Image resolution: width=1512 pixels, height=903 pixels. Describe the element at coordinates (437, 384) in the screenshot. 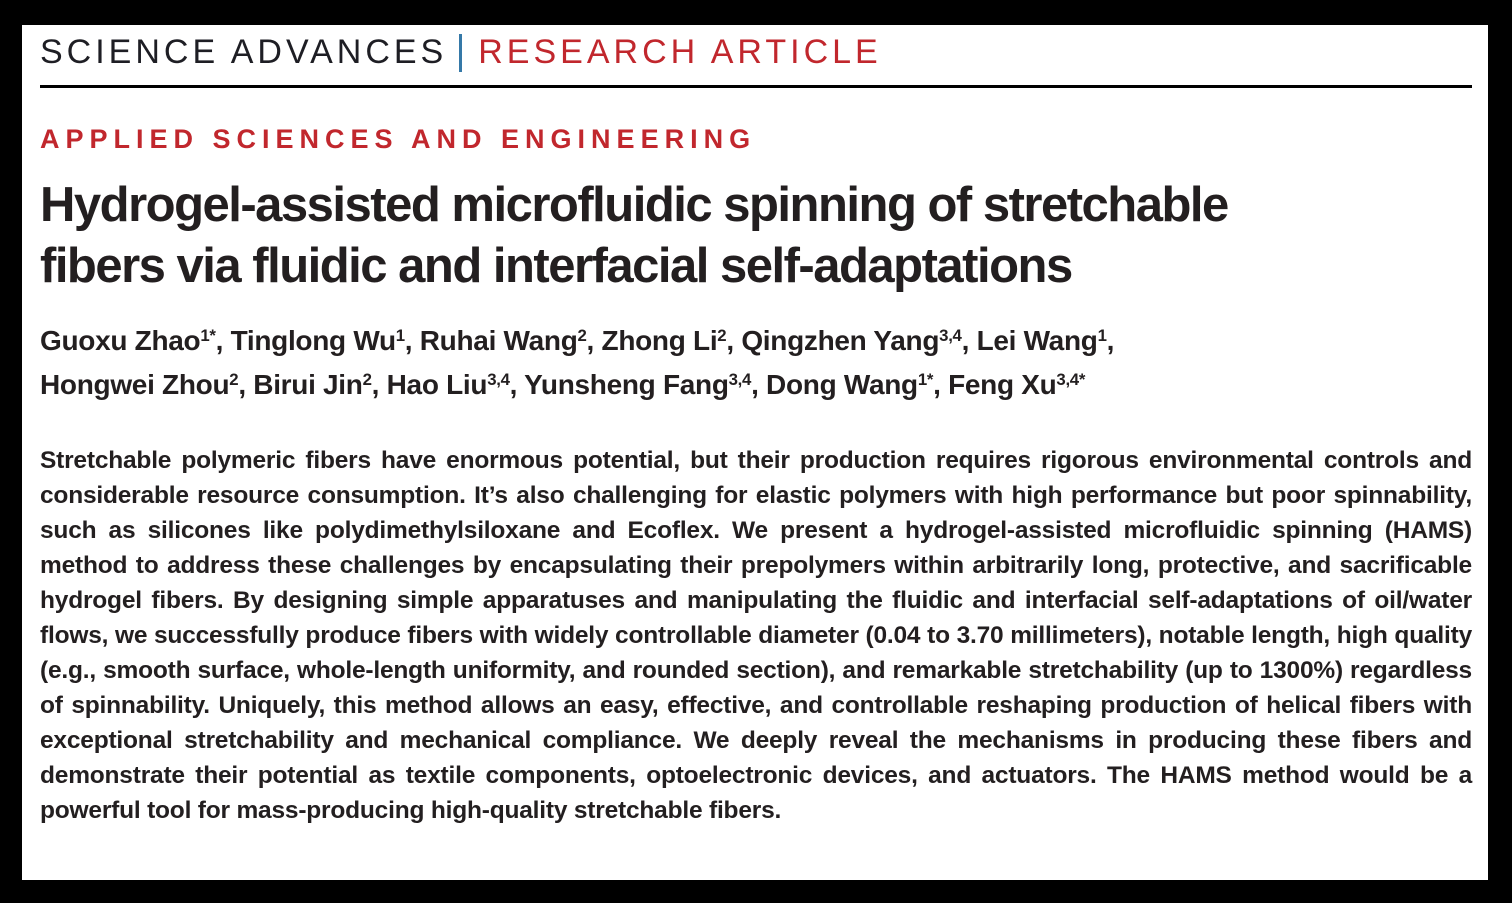

I see `author-name: Hao Liu` at that location.